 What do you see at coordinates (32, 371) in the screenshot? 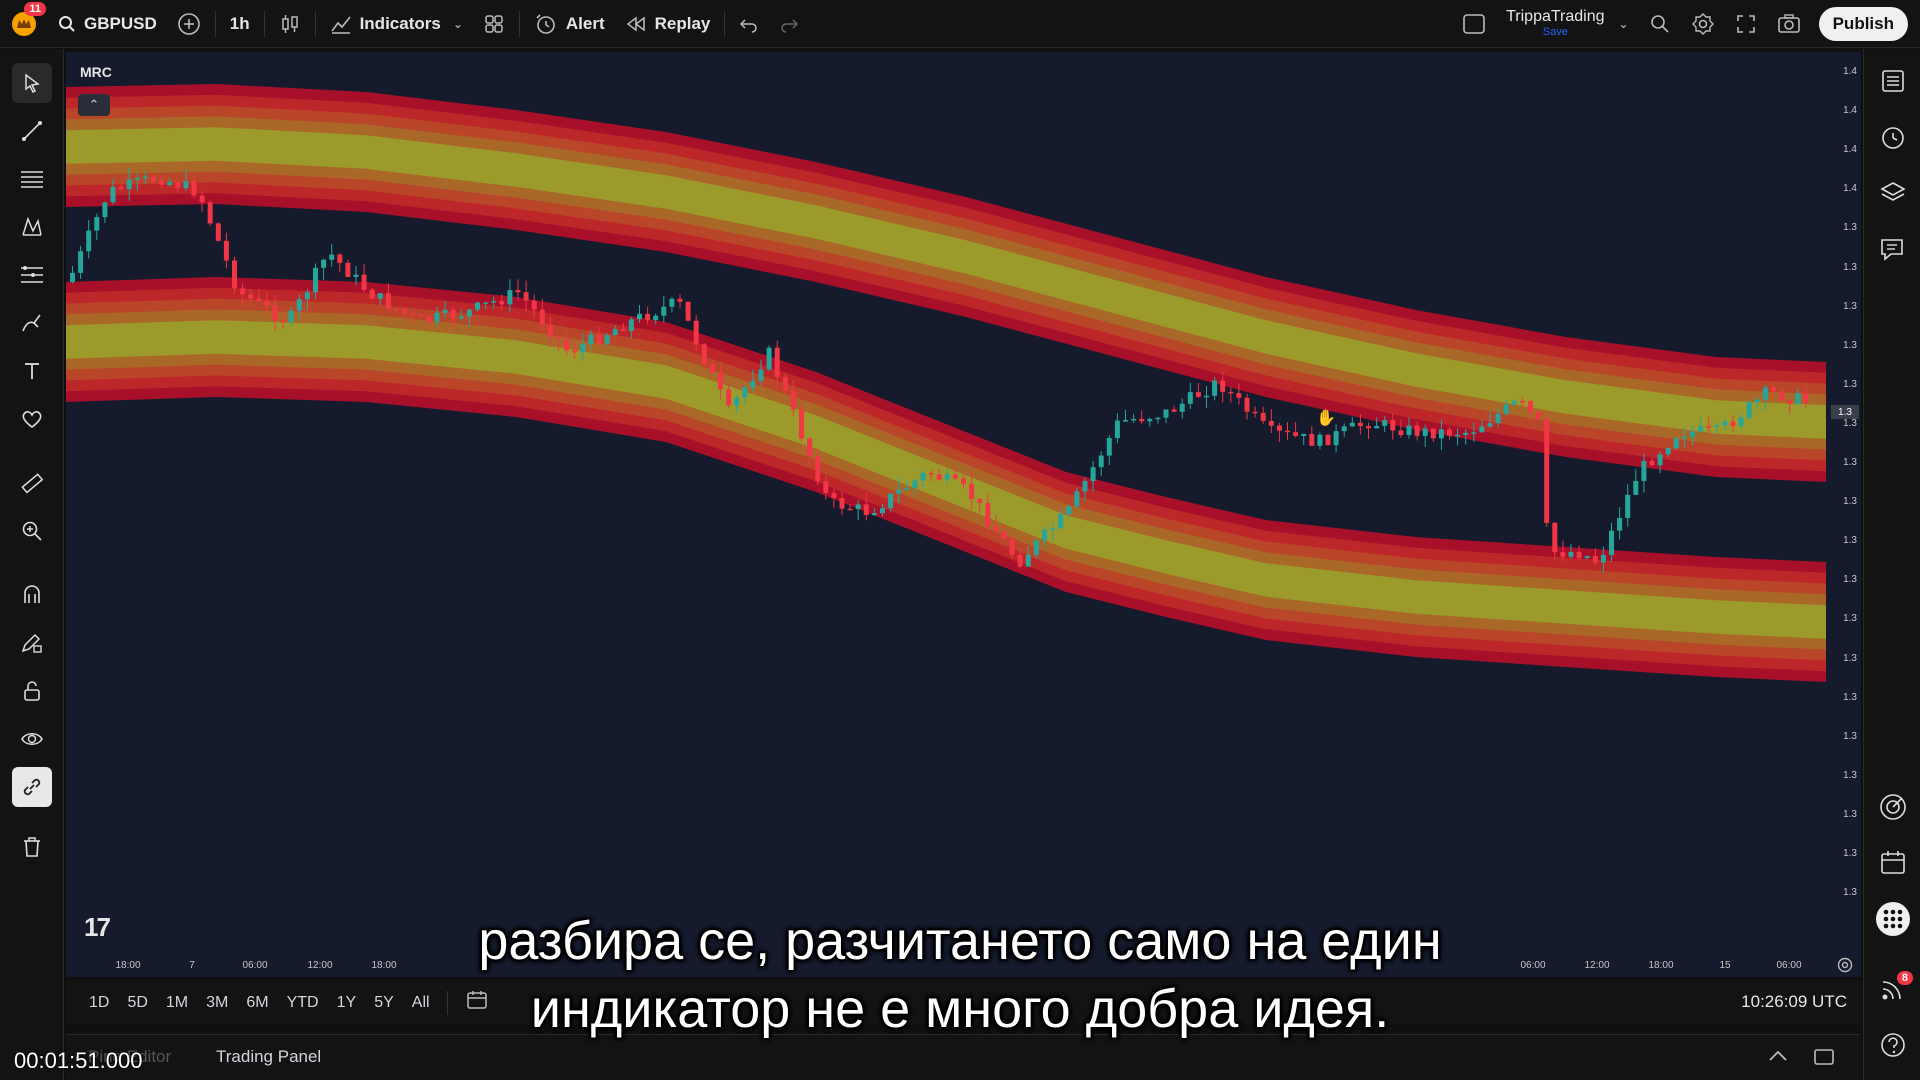
I see `text-tool` at bounding box center [32, 371].